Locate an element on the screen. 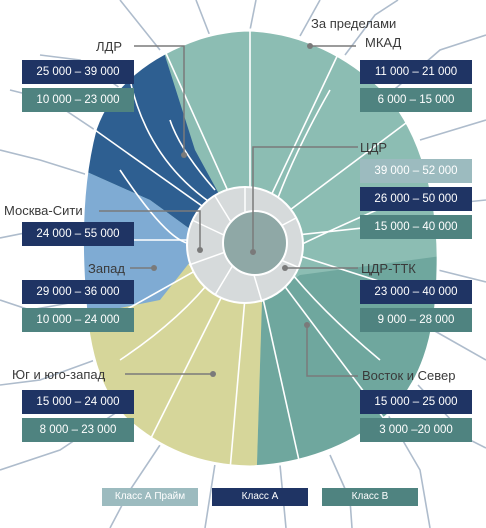  price-cdr-class-a-prime: 39 000 – 52 000 is located at coordinates (416, 171).